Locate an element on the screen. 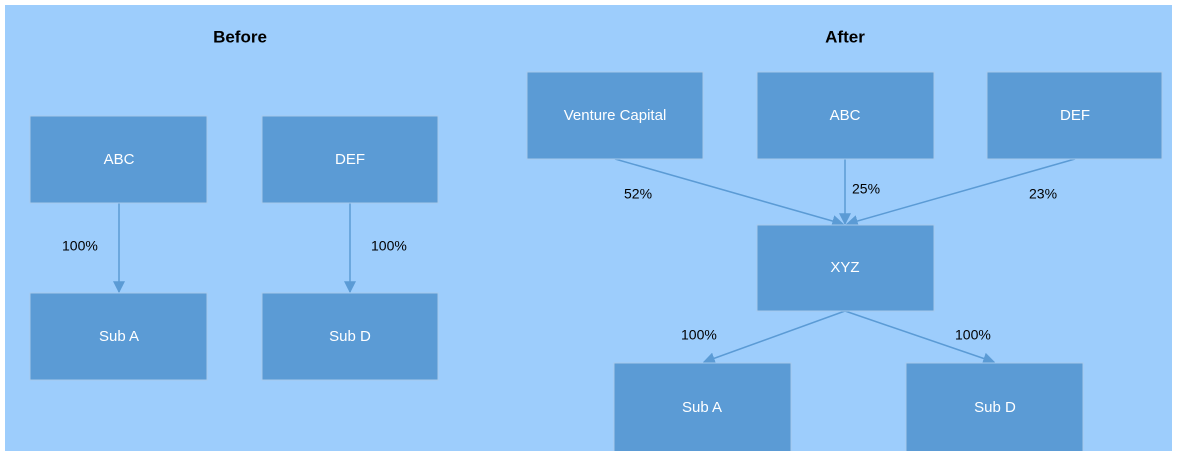 The image size is (1177, 451). node-label: XYZ is located at coordinates (844, 267).